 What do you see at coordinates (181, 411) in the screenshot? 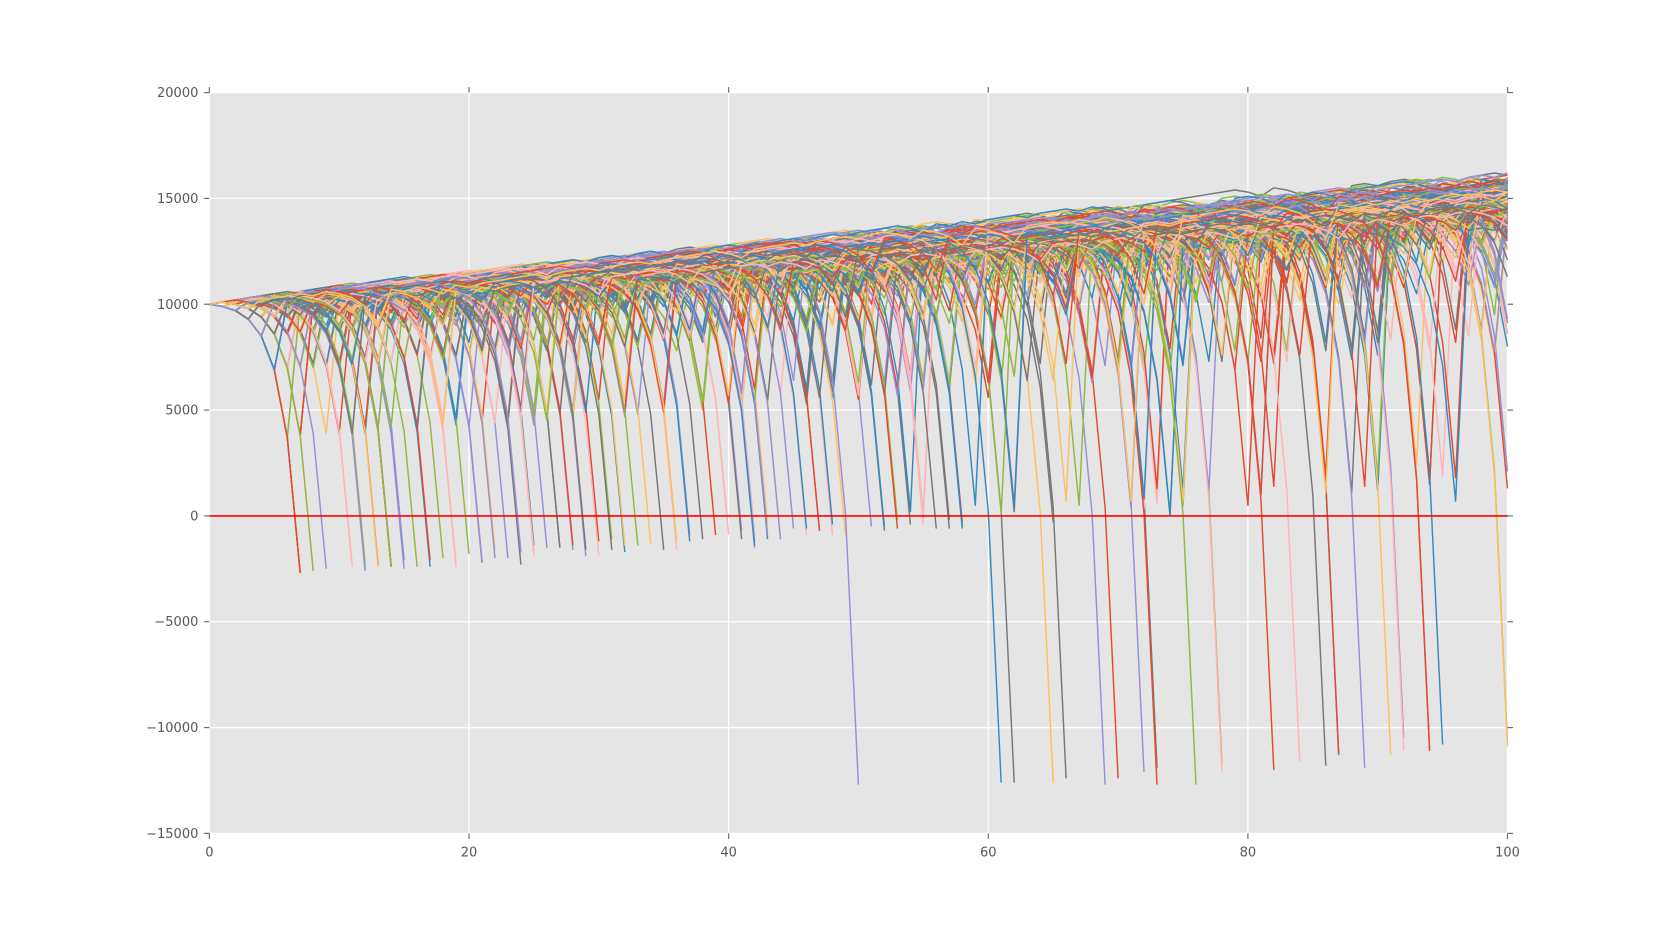
I see `y-tick-label: 5000` at bounding box center [181, 411].